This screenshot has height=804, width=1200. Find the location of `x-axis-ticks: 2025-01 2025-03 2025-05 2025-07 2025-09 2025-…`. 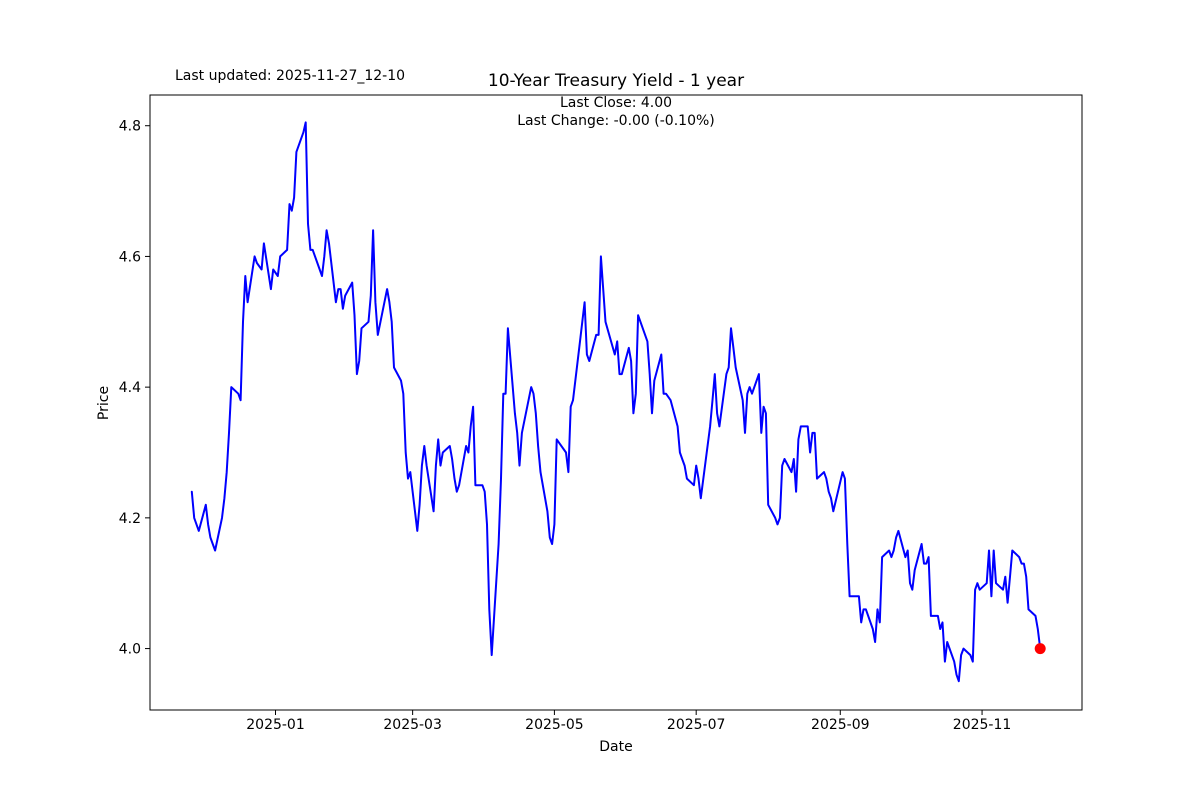

x-axis-ticks: 2025-01 2025-03 2025-05 2025-07 2025-09 2025-… is located at coordinates (628, 721).